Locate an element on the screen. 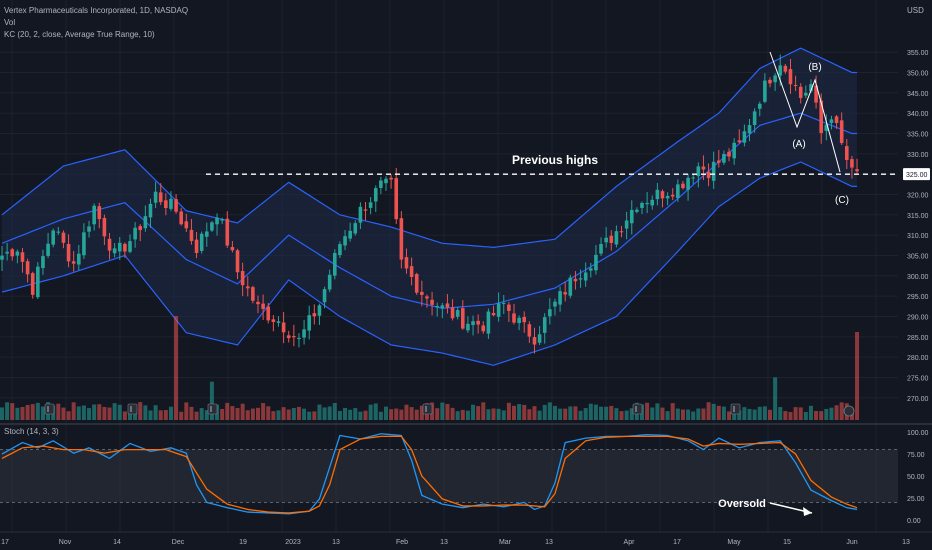 This screenshot has width=932, height=550. price-axis-tick: 290.00 is located at coordinates (918, 317).